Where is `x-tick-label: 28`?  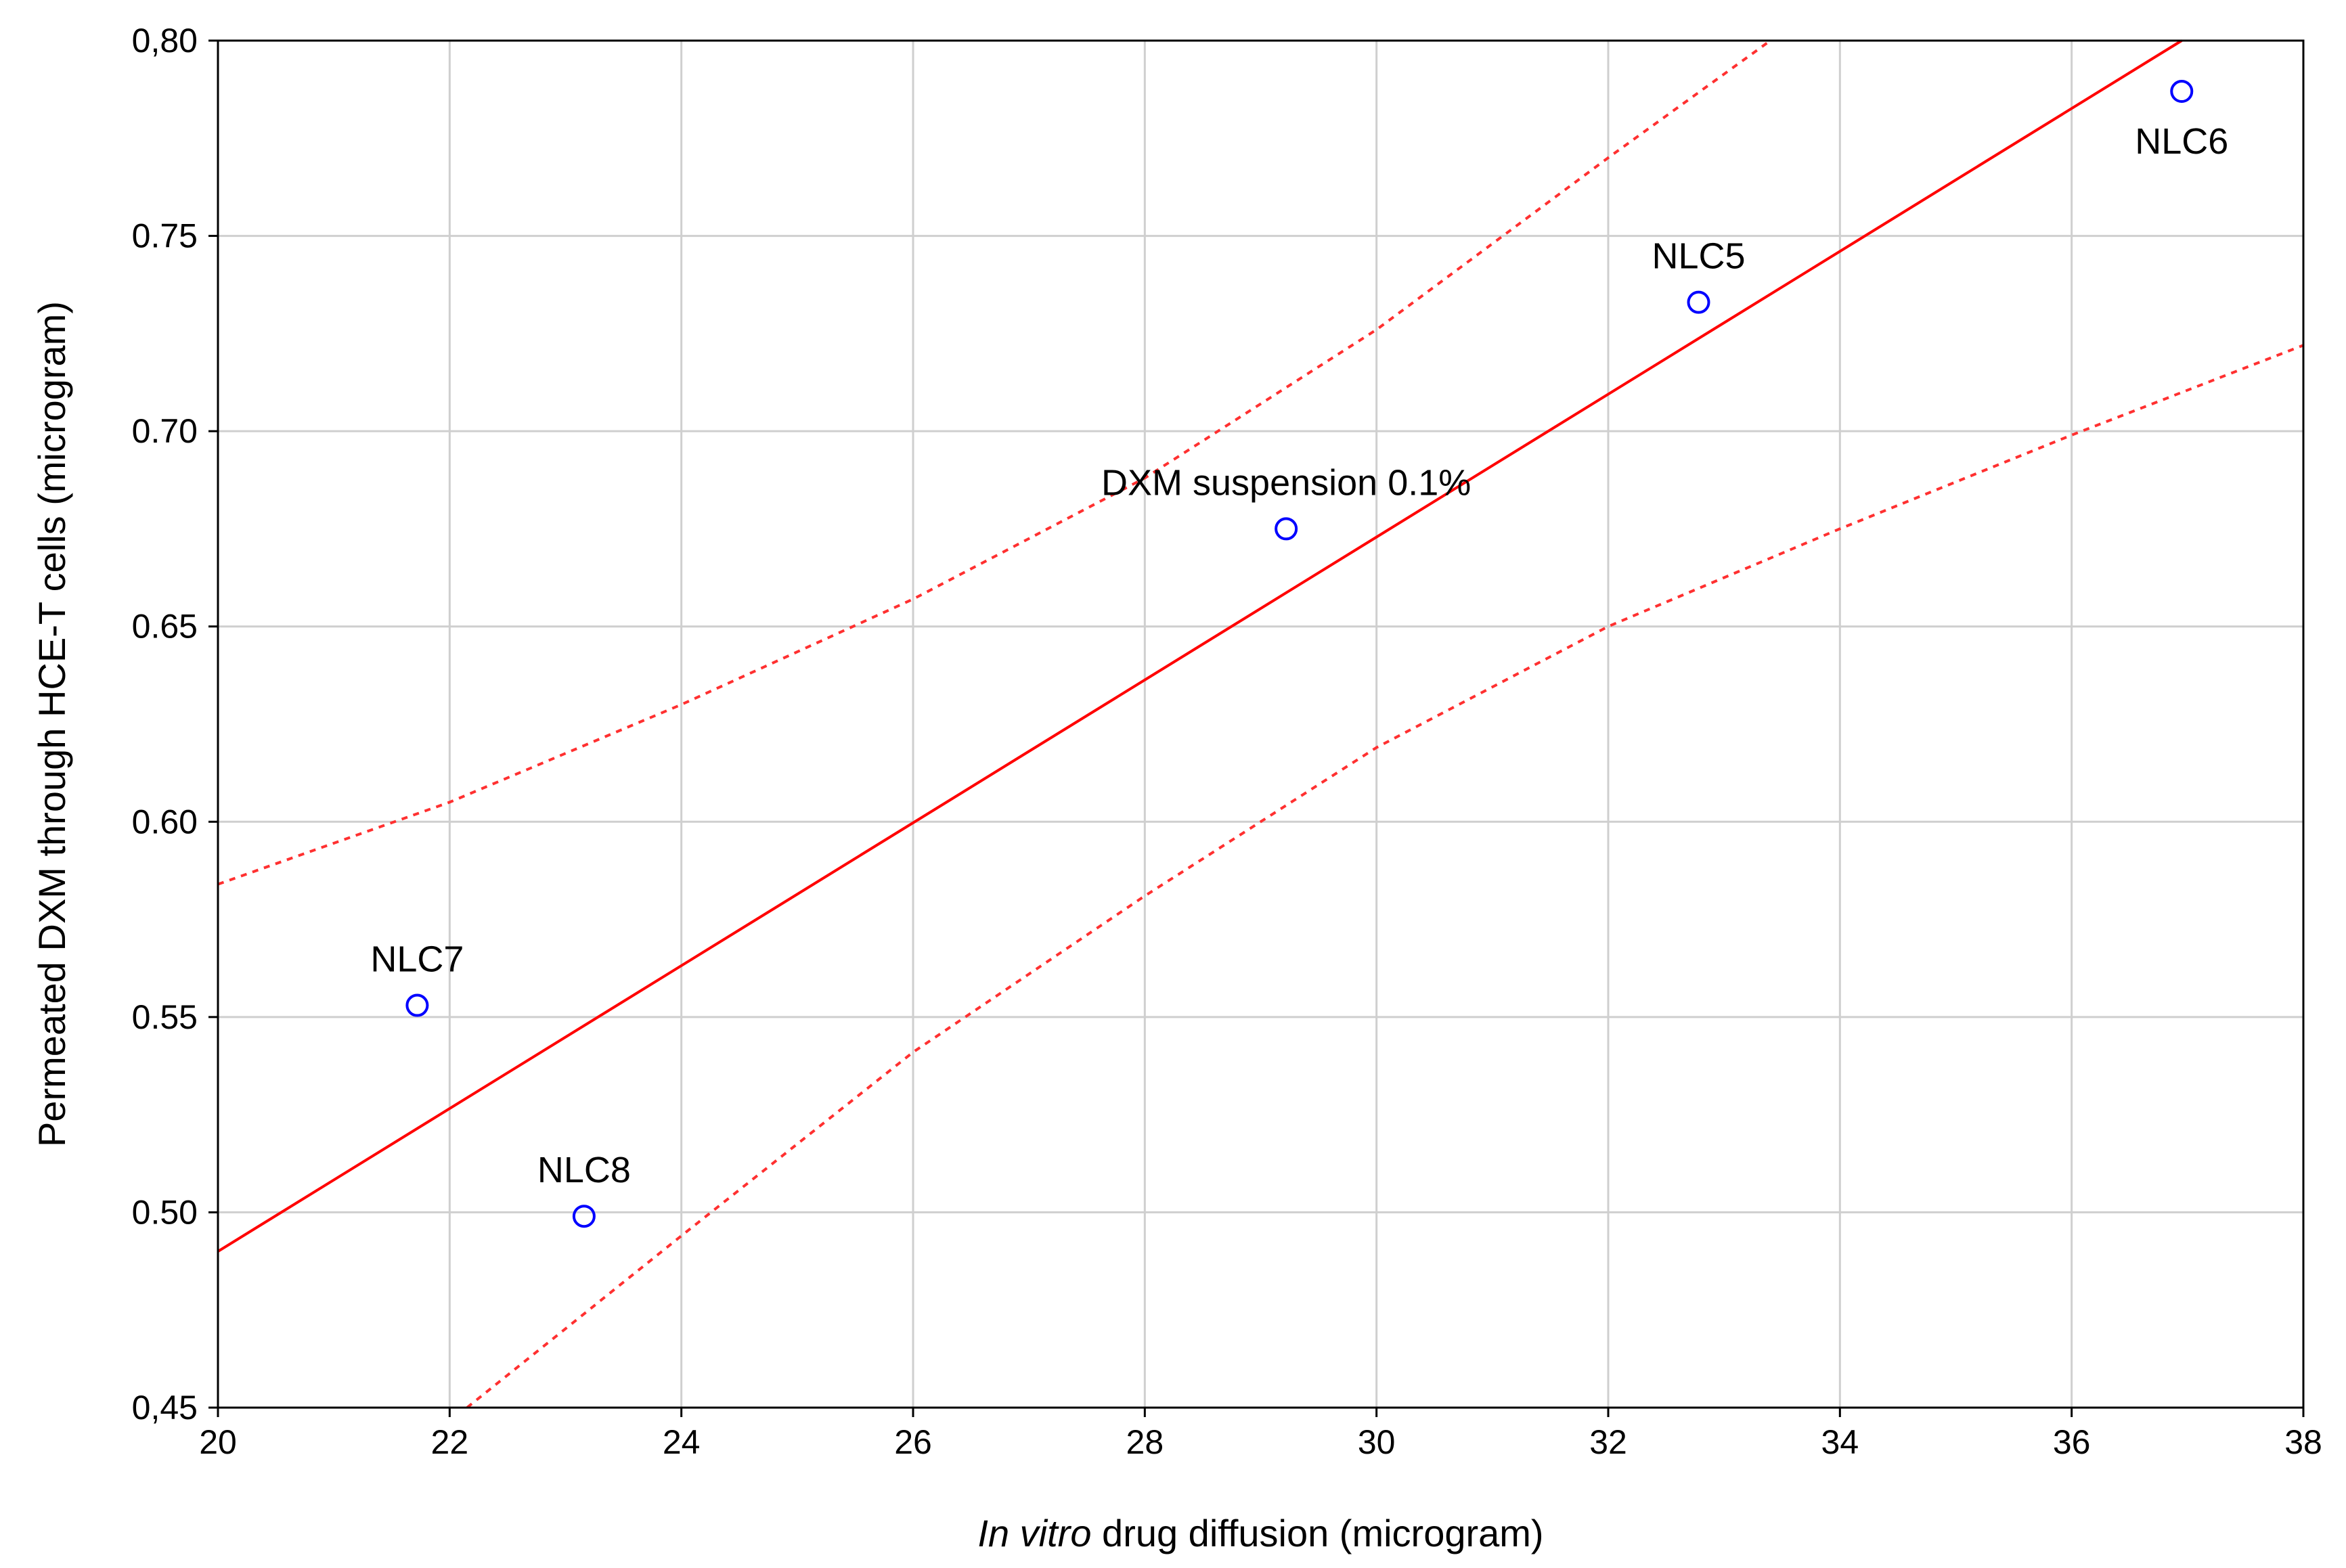 x-tick-label: 28 is located at coordinates (1145, 1442).